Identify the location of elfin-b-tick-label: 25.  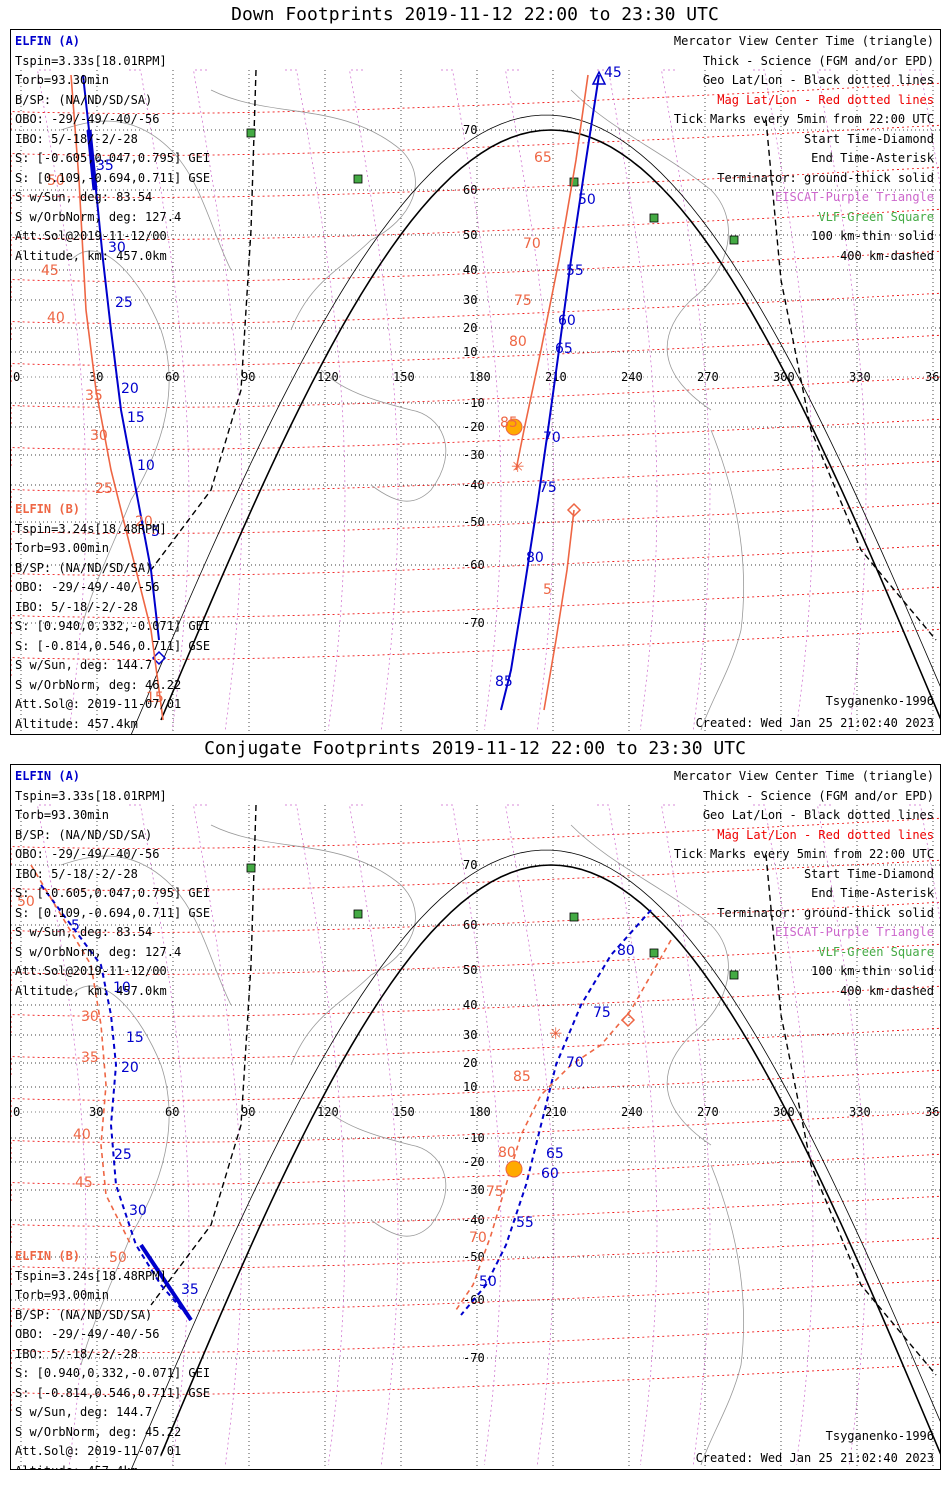
(104, 489).